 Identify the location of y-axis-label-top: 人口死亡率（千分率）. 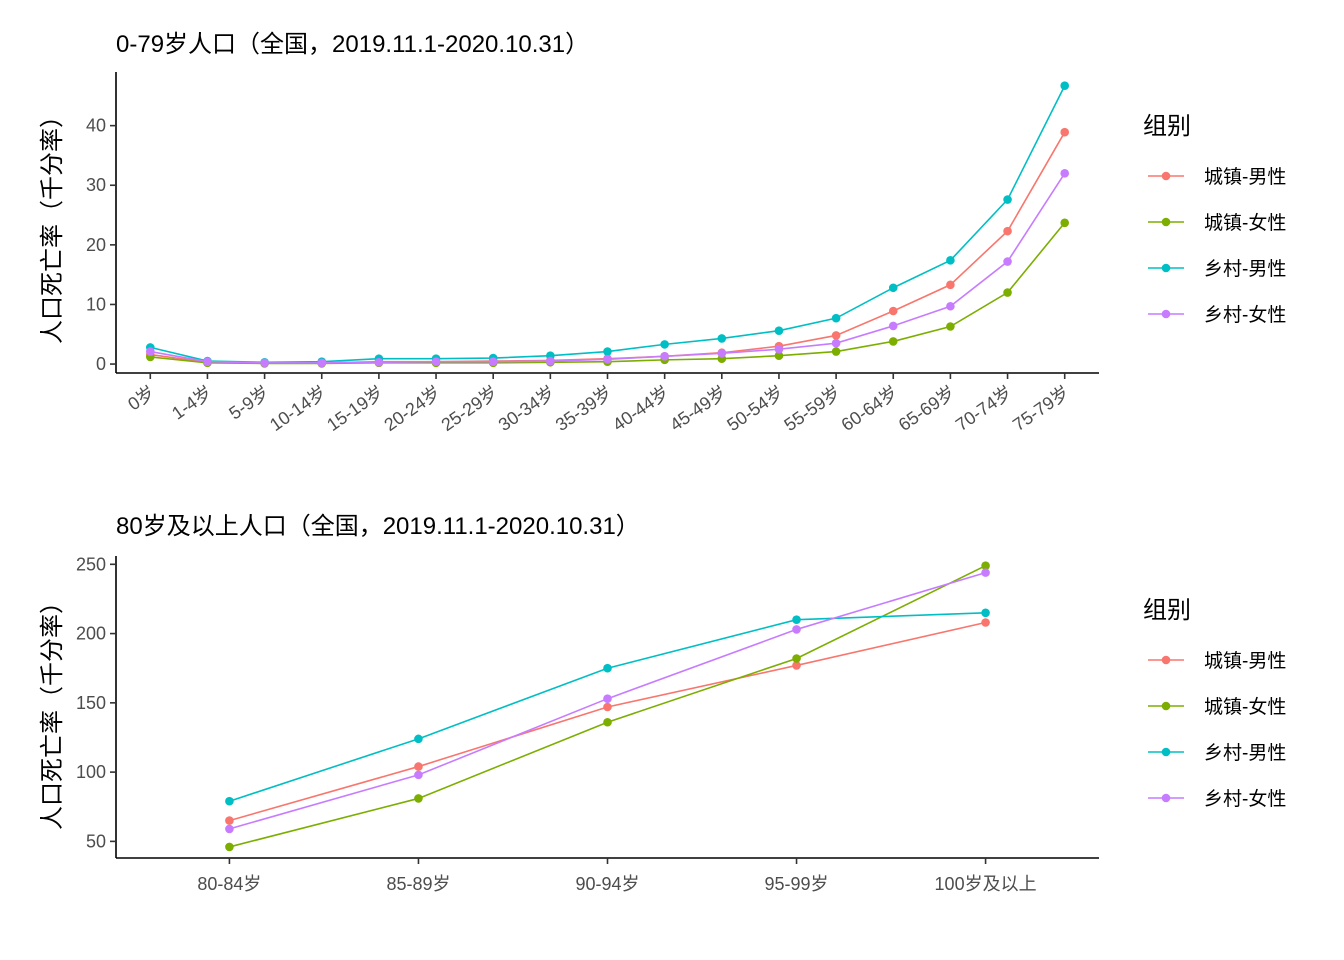
(52, 224).